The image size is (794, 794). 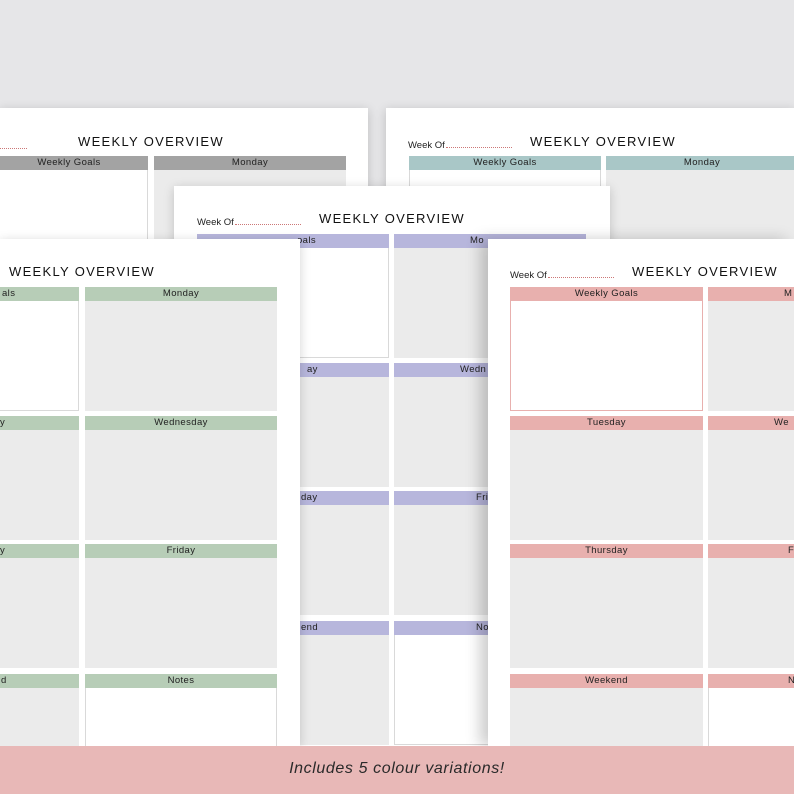 I want to click on cell-header: F, so click(x=751, y=551).